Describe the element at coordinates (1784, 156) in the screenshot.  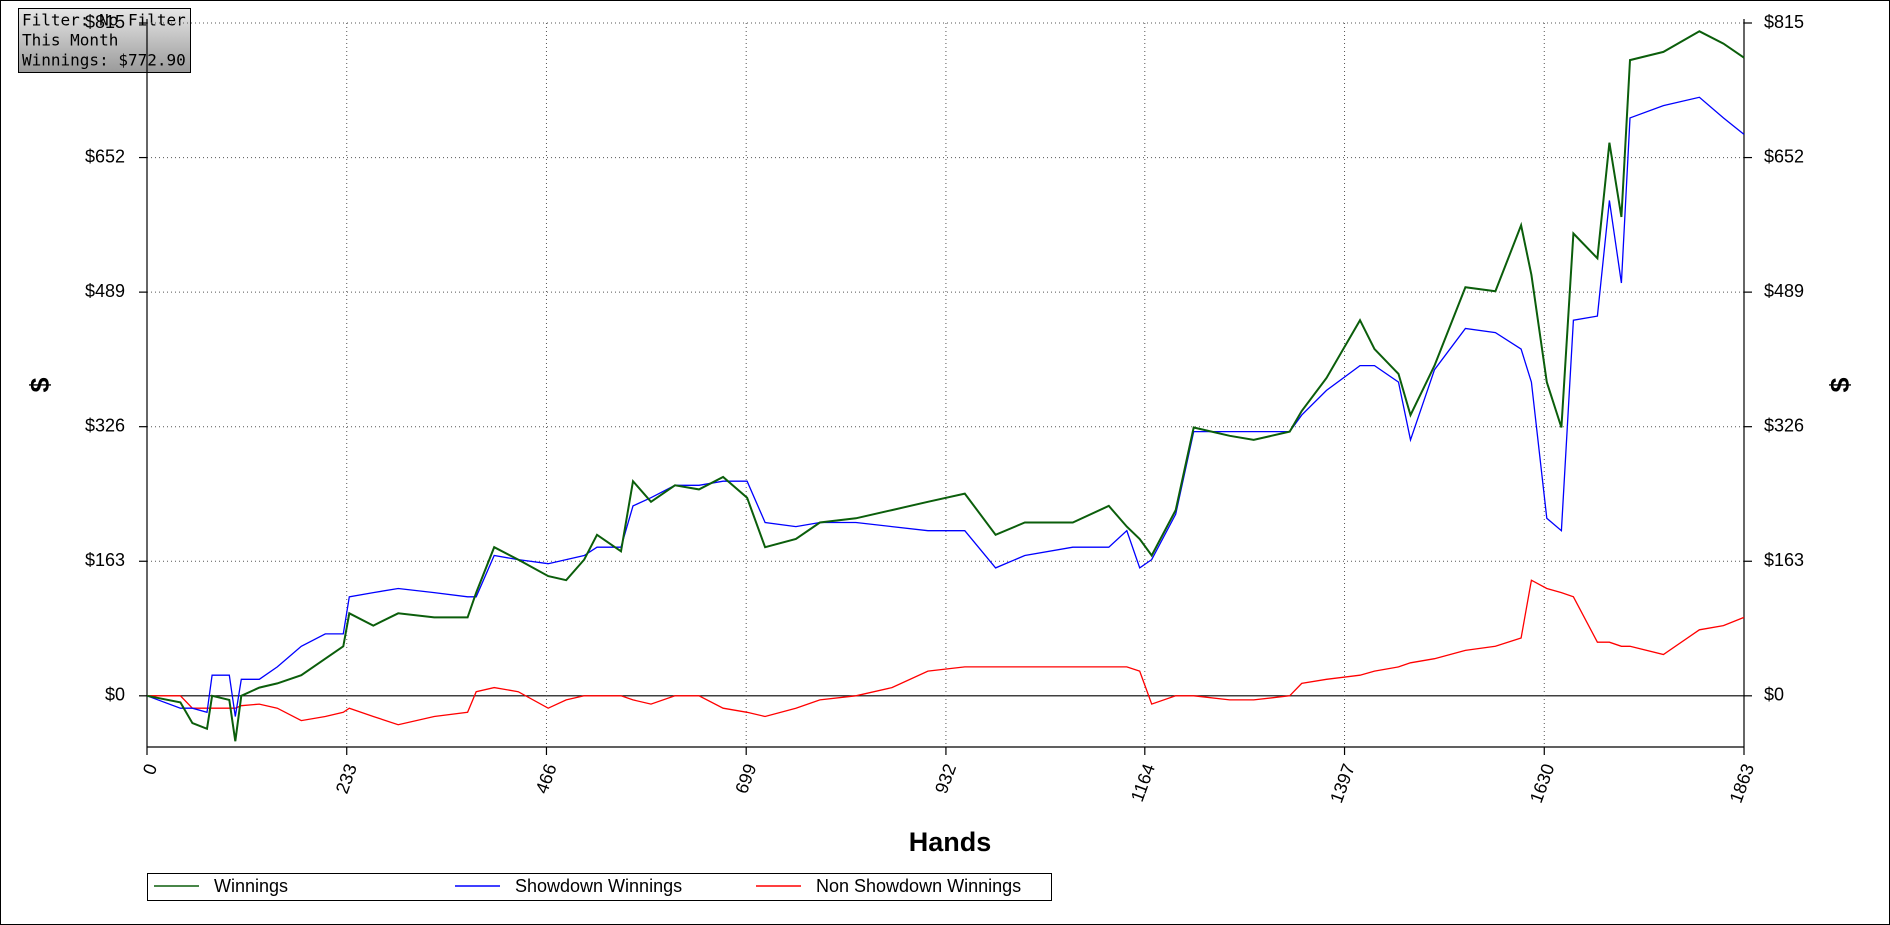
I see `y2-tick-label: $652` at that location.